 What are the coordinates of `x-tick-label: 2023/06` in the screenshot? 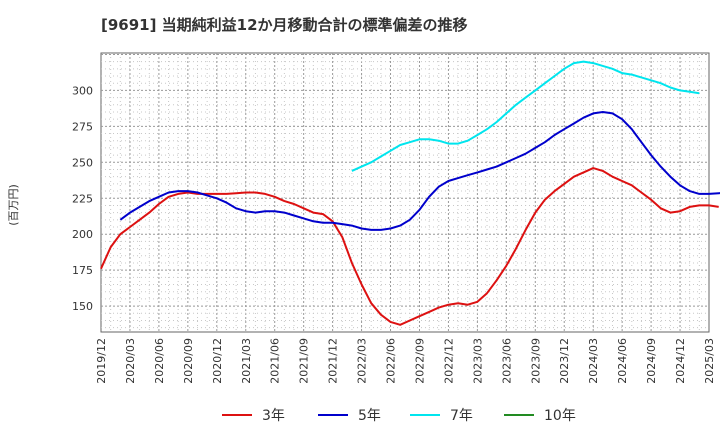 It's located at (506, 361).